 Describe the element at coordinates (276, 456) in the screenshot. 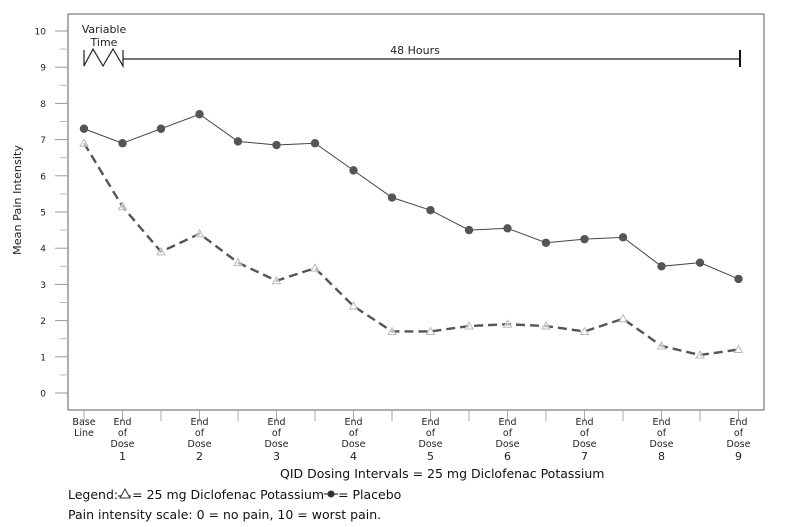

I see `x-tick-label-line: 3` at that location.